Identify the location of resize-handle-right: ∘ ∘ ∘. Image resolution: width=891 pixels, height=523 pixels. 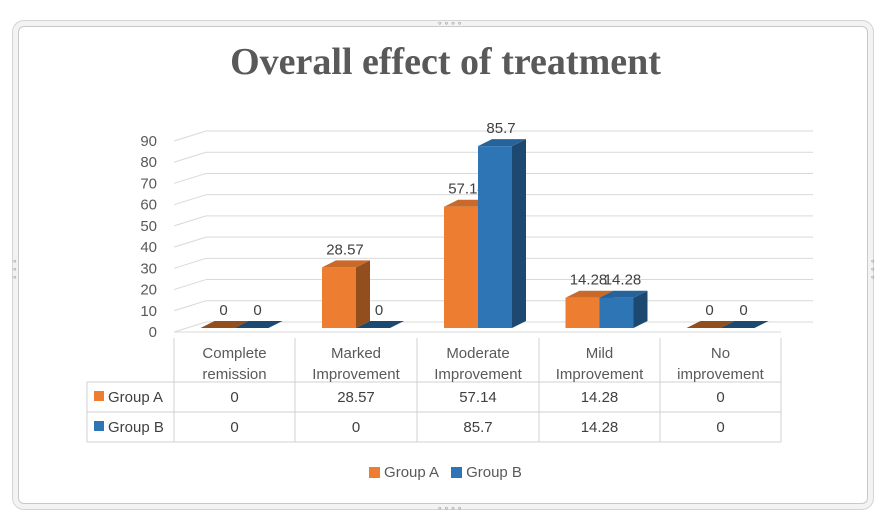
(873, 270).